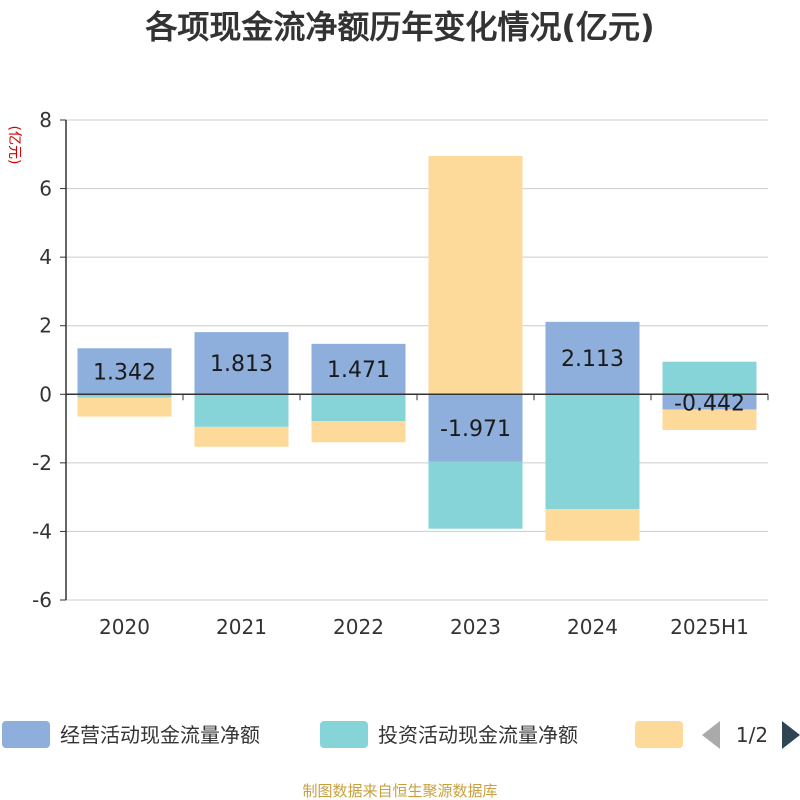  Describe the element at coordinates (124, 627) in the screenshot. I see `x-tick-label: 2020` at that location.